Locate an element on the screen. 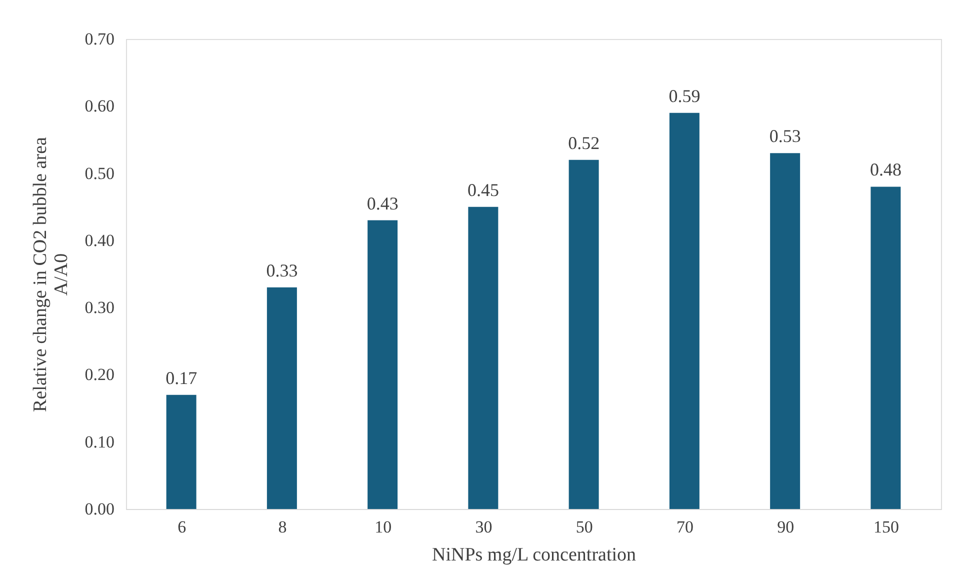 The height and width of the screenshot is (584, 961). x-axis-title: NiNPs mg/L concentration is located at coordinates (534, 555).